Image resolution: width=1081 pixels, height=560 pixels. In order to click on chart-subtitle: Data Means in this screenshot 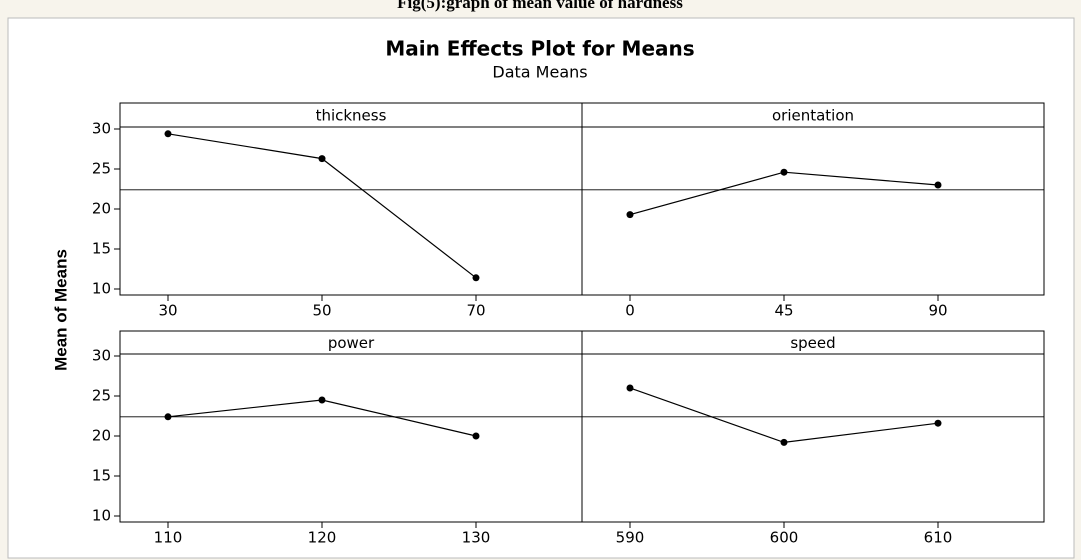, I will do `click(539, 72)`.